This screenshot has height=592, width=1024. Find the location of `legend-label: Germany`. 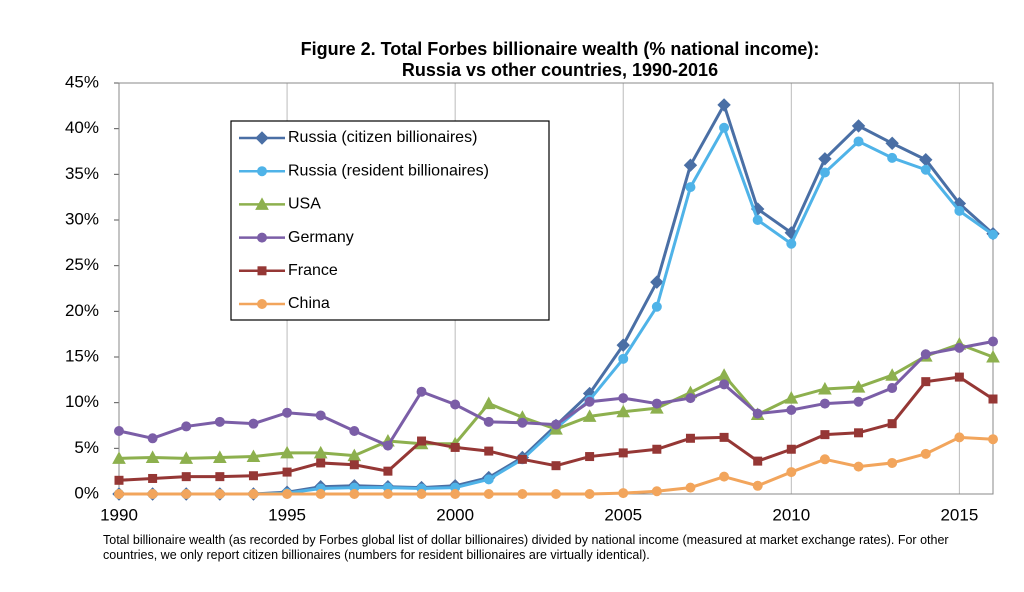

legend-label: Germany is located at coordinates (321, 237).